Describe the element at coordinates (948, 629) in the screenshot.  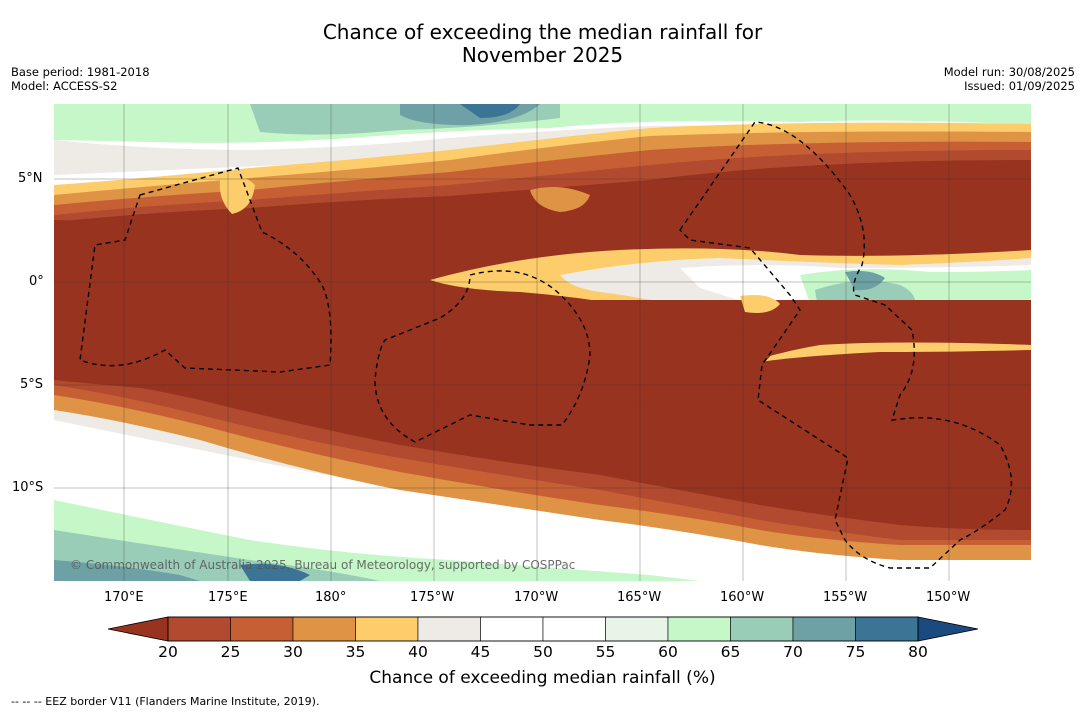
I see `colorbar-over-arrow` at that location.